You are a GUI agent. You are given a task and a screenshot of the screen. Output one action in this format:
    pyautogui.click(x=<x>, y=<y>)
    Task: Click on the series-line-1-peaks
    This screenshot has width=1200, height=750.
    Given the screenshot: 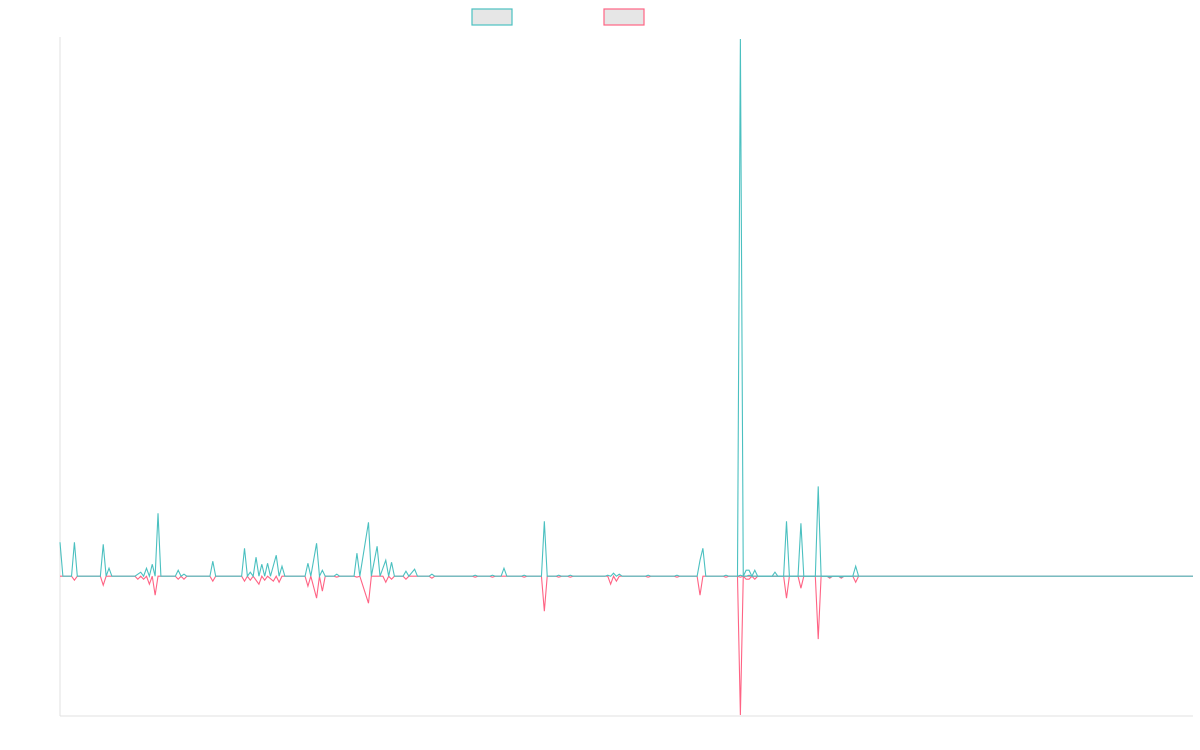 What is the action you would take?
    pyautogui.click(x=798, y=308)
    